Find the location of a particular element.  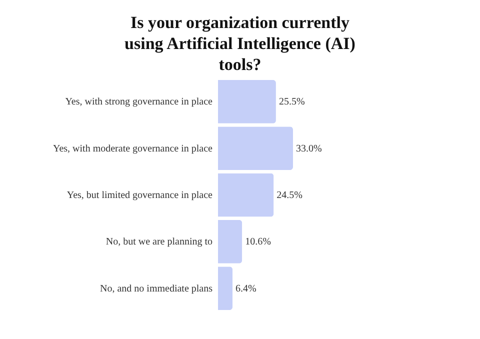

data-label: 33.0% is located at coordinates (309, 148).